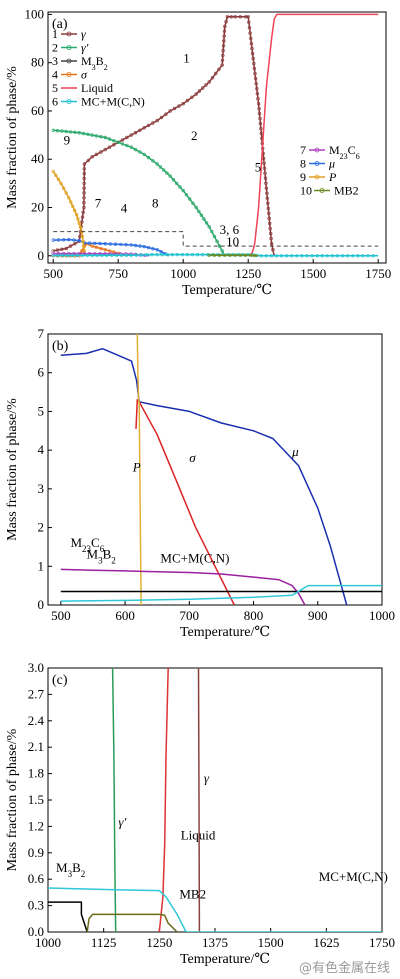 The width and height of the screenshot is (400, 979). I want to click on y-tick-label: 2, so click(41, 527).